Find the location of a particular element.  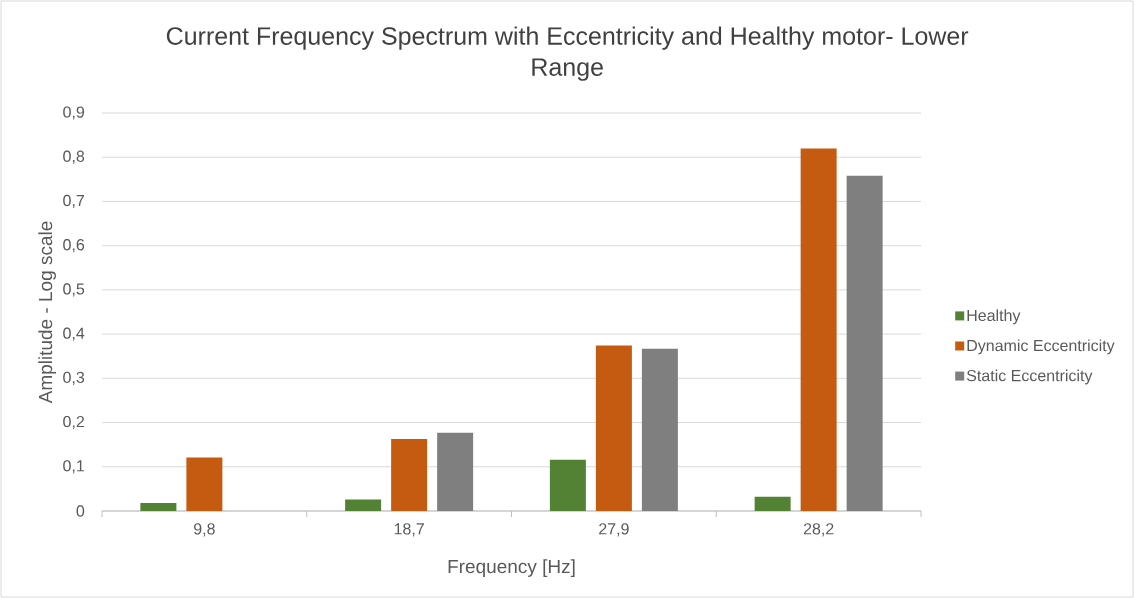

x-tick-label: 18,7 is located at coordinates (409, 530).